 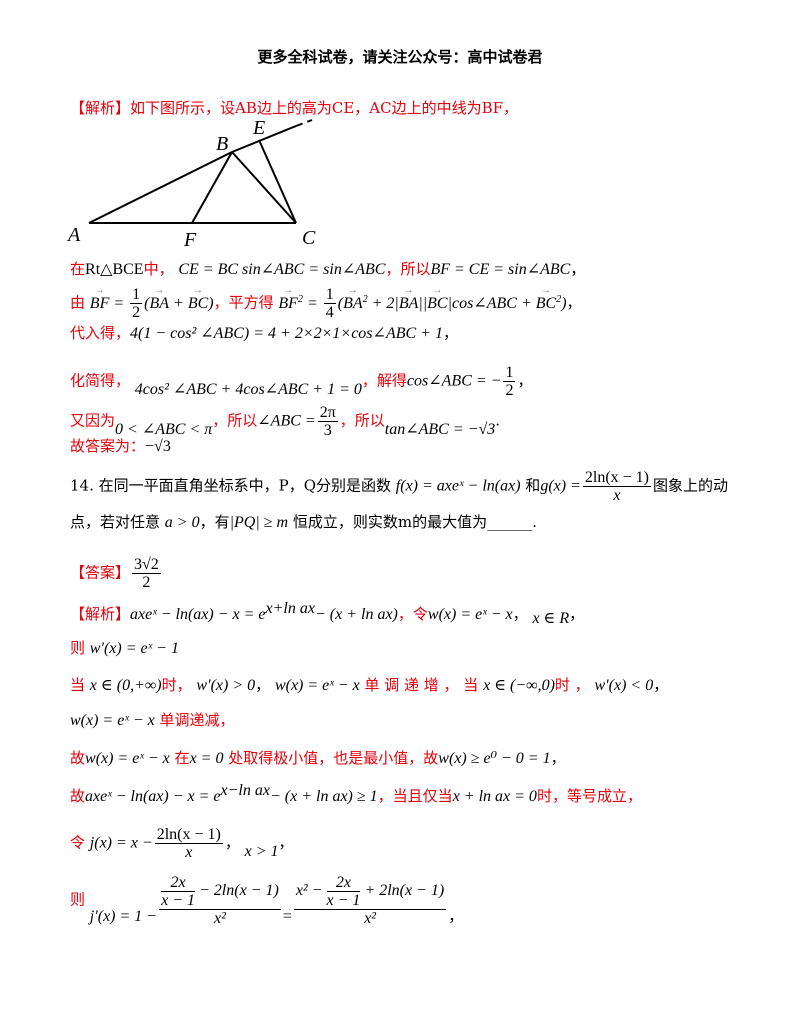 What do you see at coordinates (158, 446) in the screenshot?
I see `s13-answer: −√3` at bounding box center [158, 446].